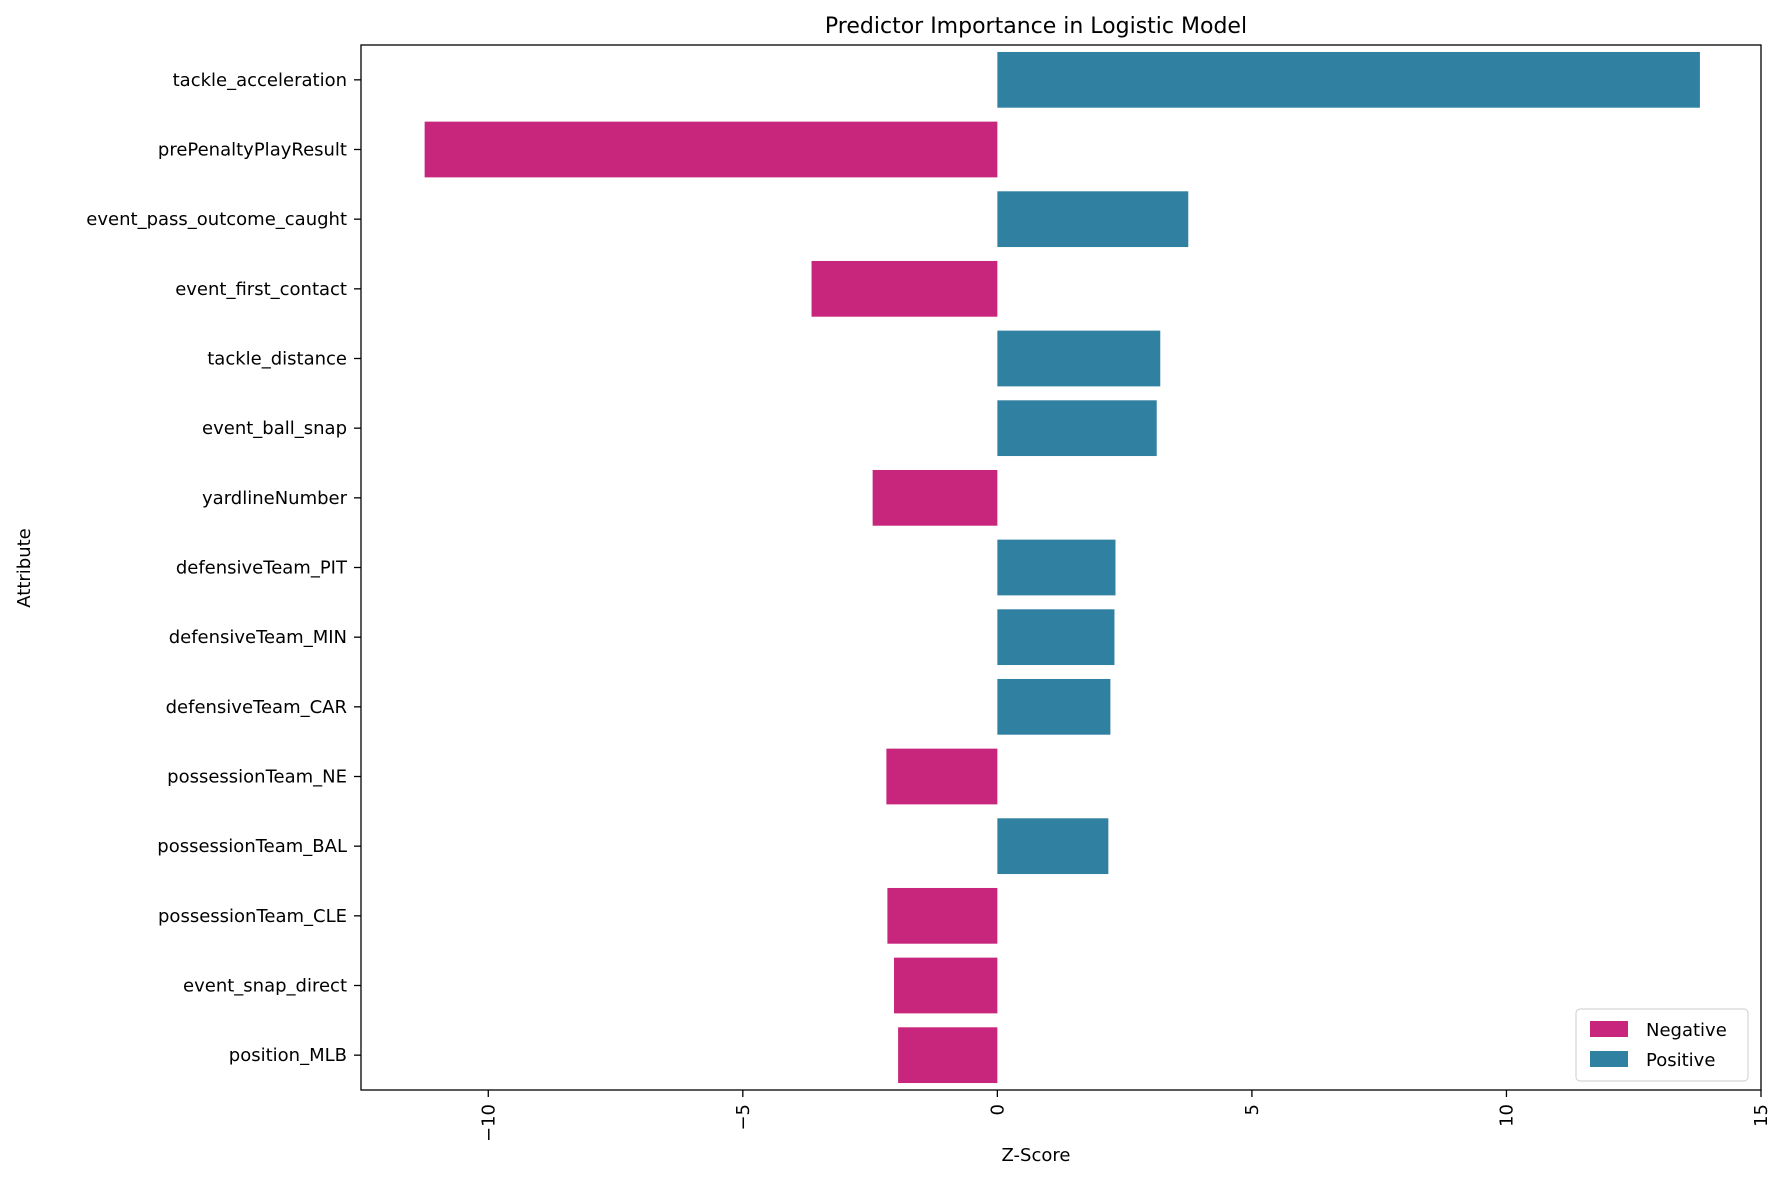 This screenshot has height=1187, width=1776. Describe the element at coordinates (260, 80) in the screenshot. I see `y-tick-label: tackle_acceleration` at that location.